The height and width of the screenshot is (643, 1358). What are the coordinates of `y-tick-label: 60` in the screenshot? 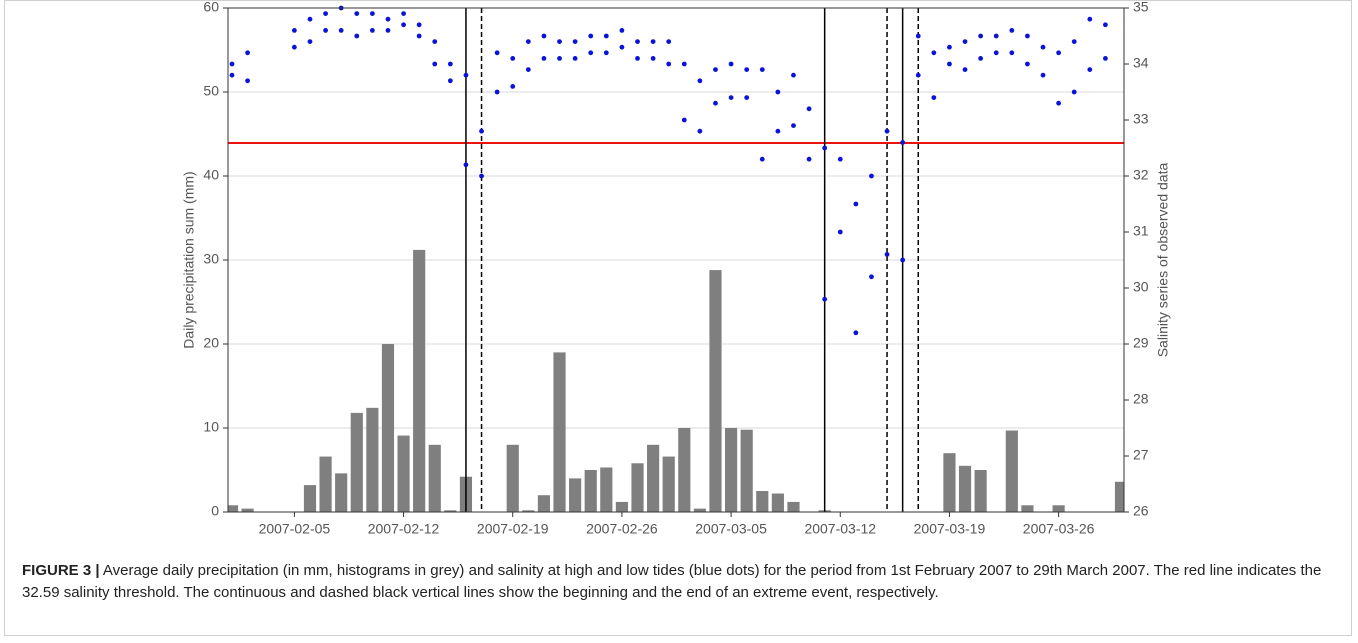 It's located at (211, 7).